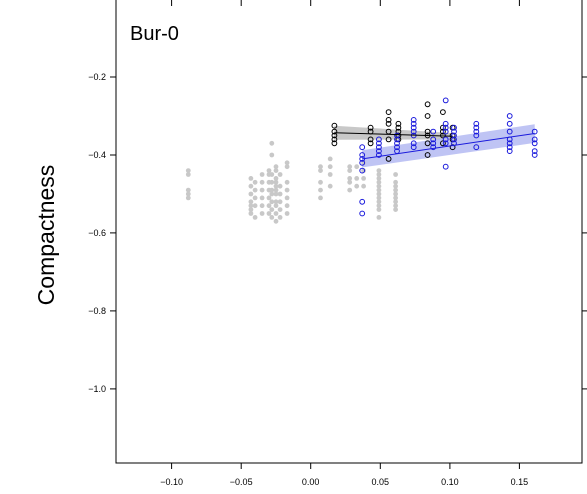  What do you see at coordinates (97, 389) in the screenshot?
I see `y-tick-label: −1.0` at bounding box center [97, 389].